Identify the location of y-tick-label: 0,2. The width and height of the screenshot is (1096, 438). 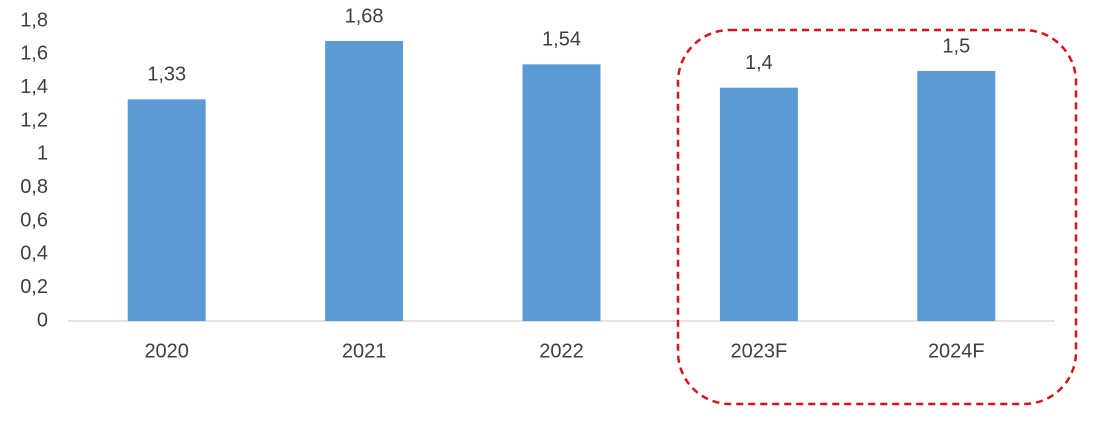
(34, 287).